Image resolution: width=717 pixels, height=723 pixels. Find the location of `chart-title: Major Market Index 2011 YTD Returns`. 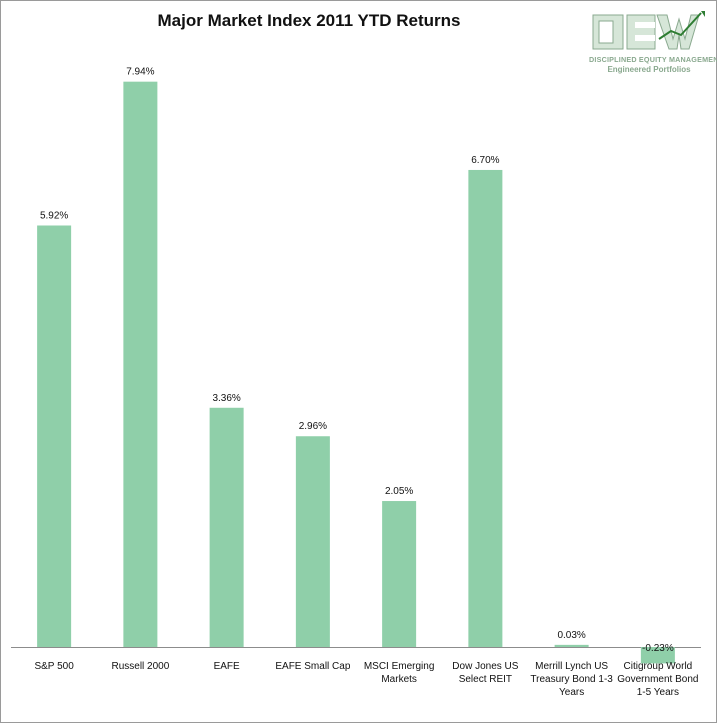

chart-title: Major Market Index 2011 YTD Returns is located at coordinates (309, 20).